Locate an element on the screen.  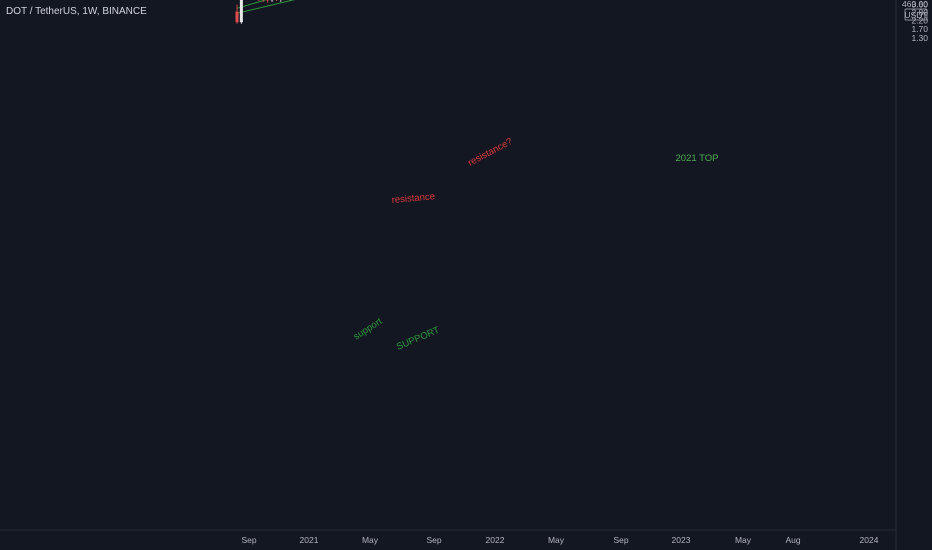
y-tick-label: 1.30 is located at coordinates (919, 38).